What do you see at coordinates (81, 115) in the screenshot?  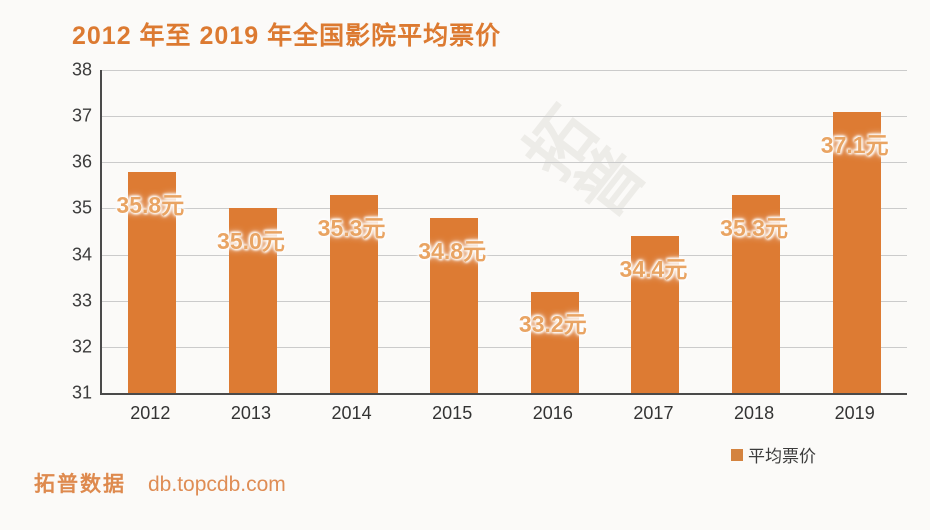 I see `y-tick-37: 37` at bounding box center [81, 115].